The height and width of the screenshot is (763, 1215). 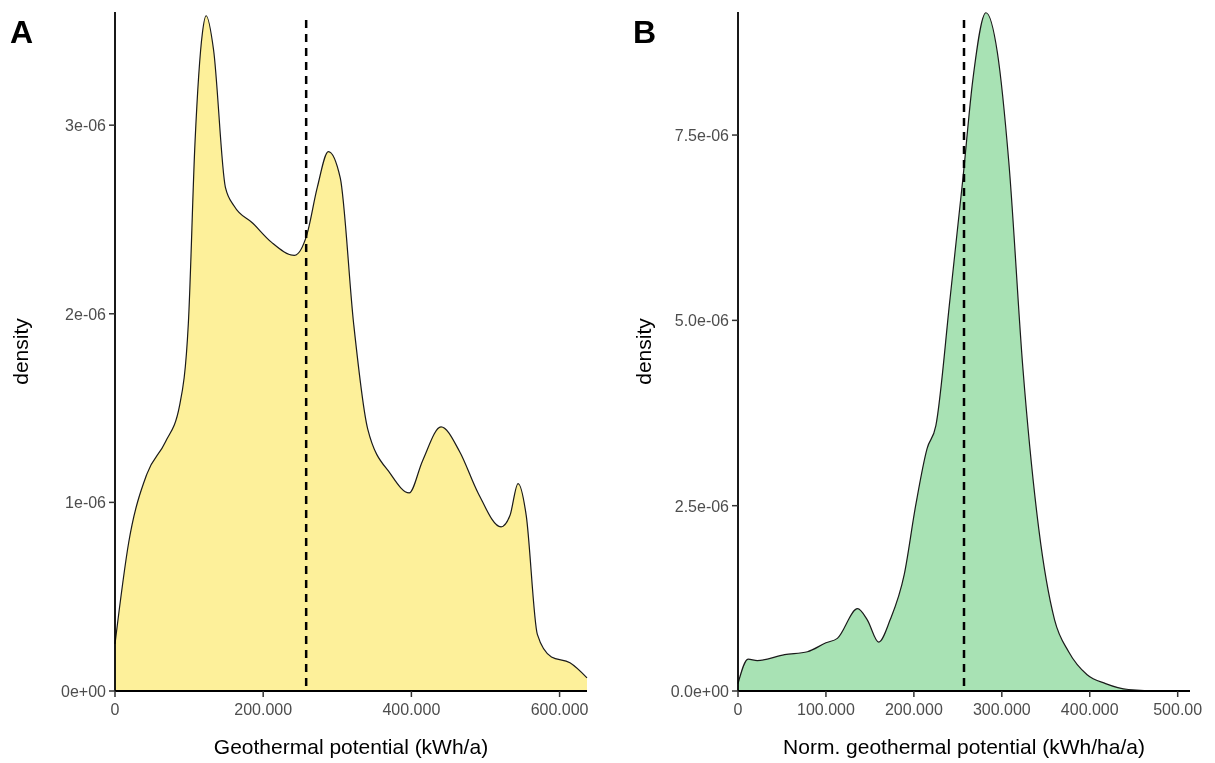 I want to click on x-tick-label: 600.000, so click(x=559, y=709).